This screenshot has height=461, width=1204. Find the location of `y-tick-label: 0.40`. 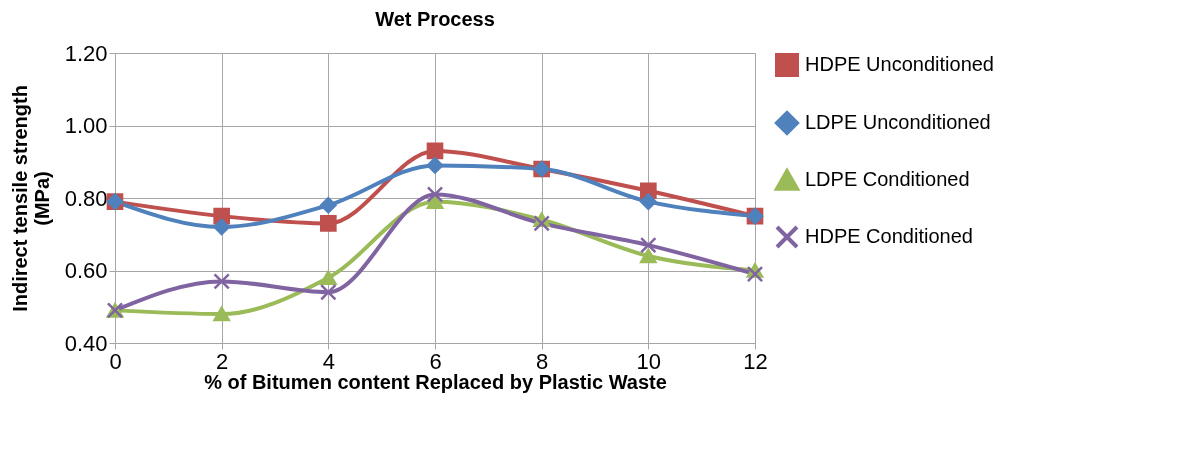

y-tick-label: 0.40 is located at coordinates (86, 343).